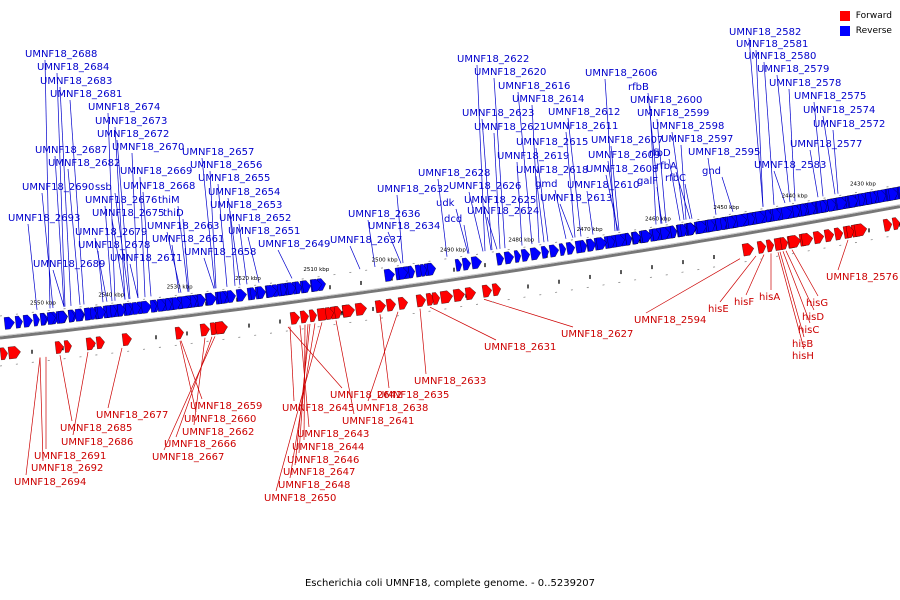 The image size is (900, 600). What do you see at coordinates (319, 472) in the screenshot?
I see `forward-gene-label: UMNF18_2647` at bounding box center [319, 472].